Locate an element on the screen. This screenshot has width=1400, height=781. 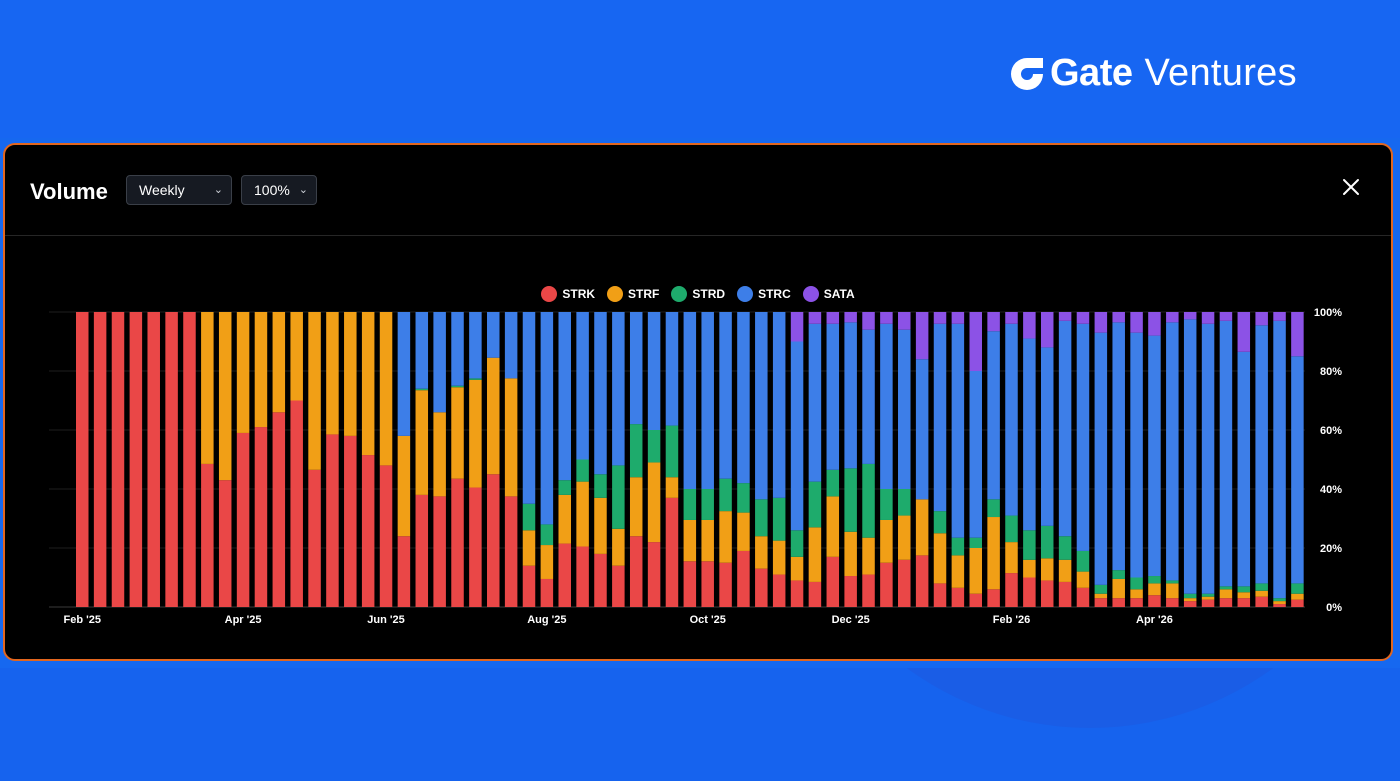
brand-name-bold: Gate is located at coordinates (1091, 73).